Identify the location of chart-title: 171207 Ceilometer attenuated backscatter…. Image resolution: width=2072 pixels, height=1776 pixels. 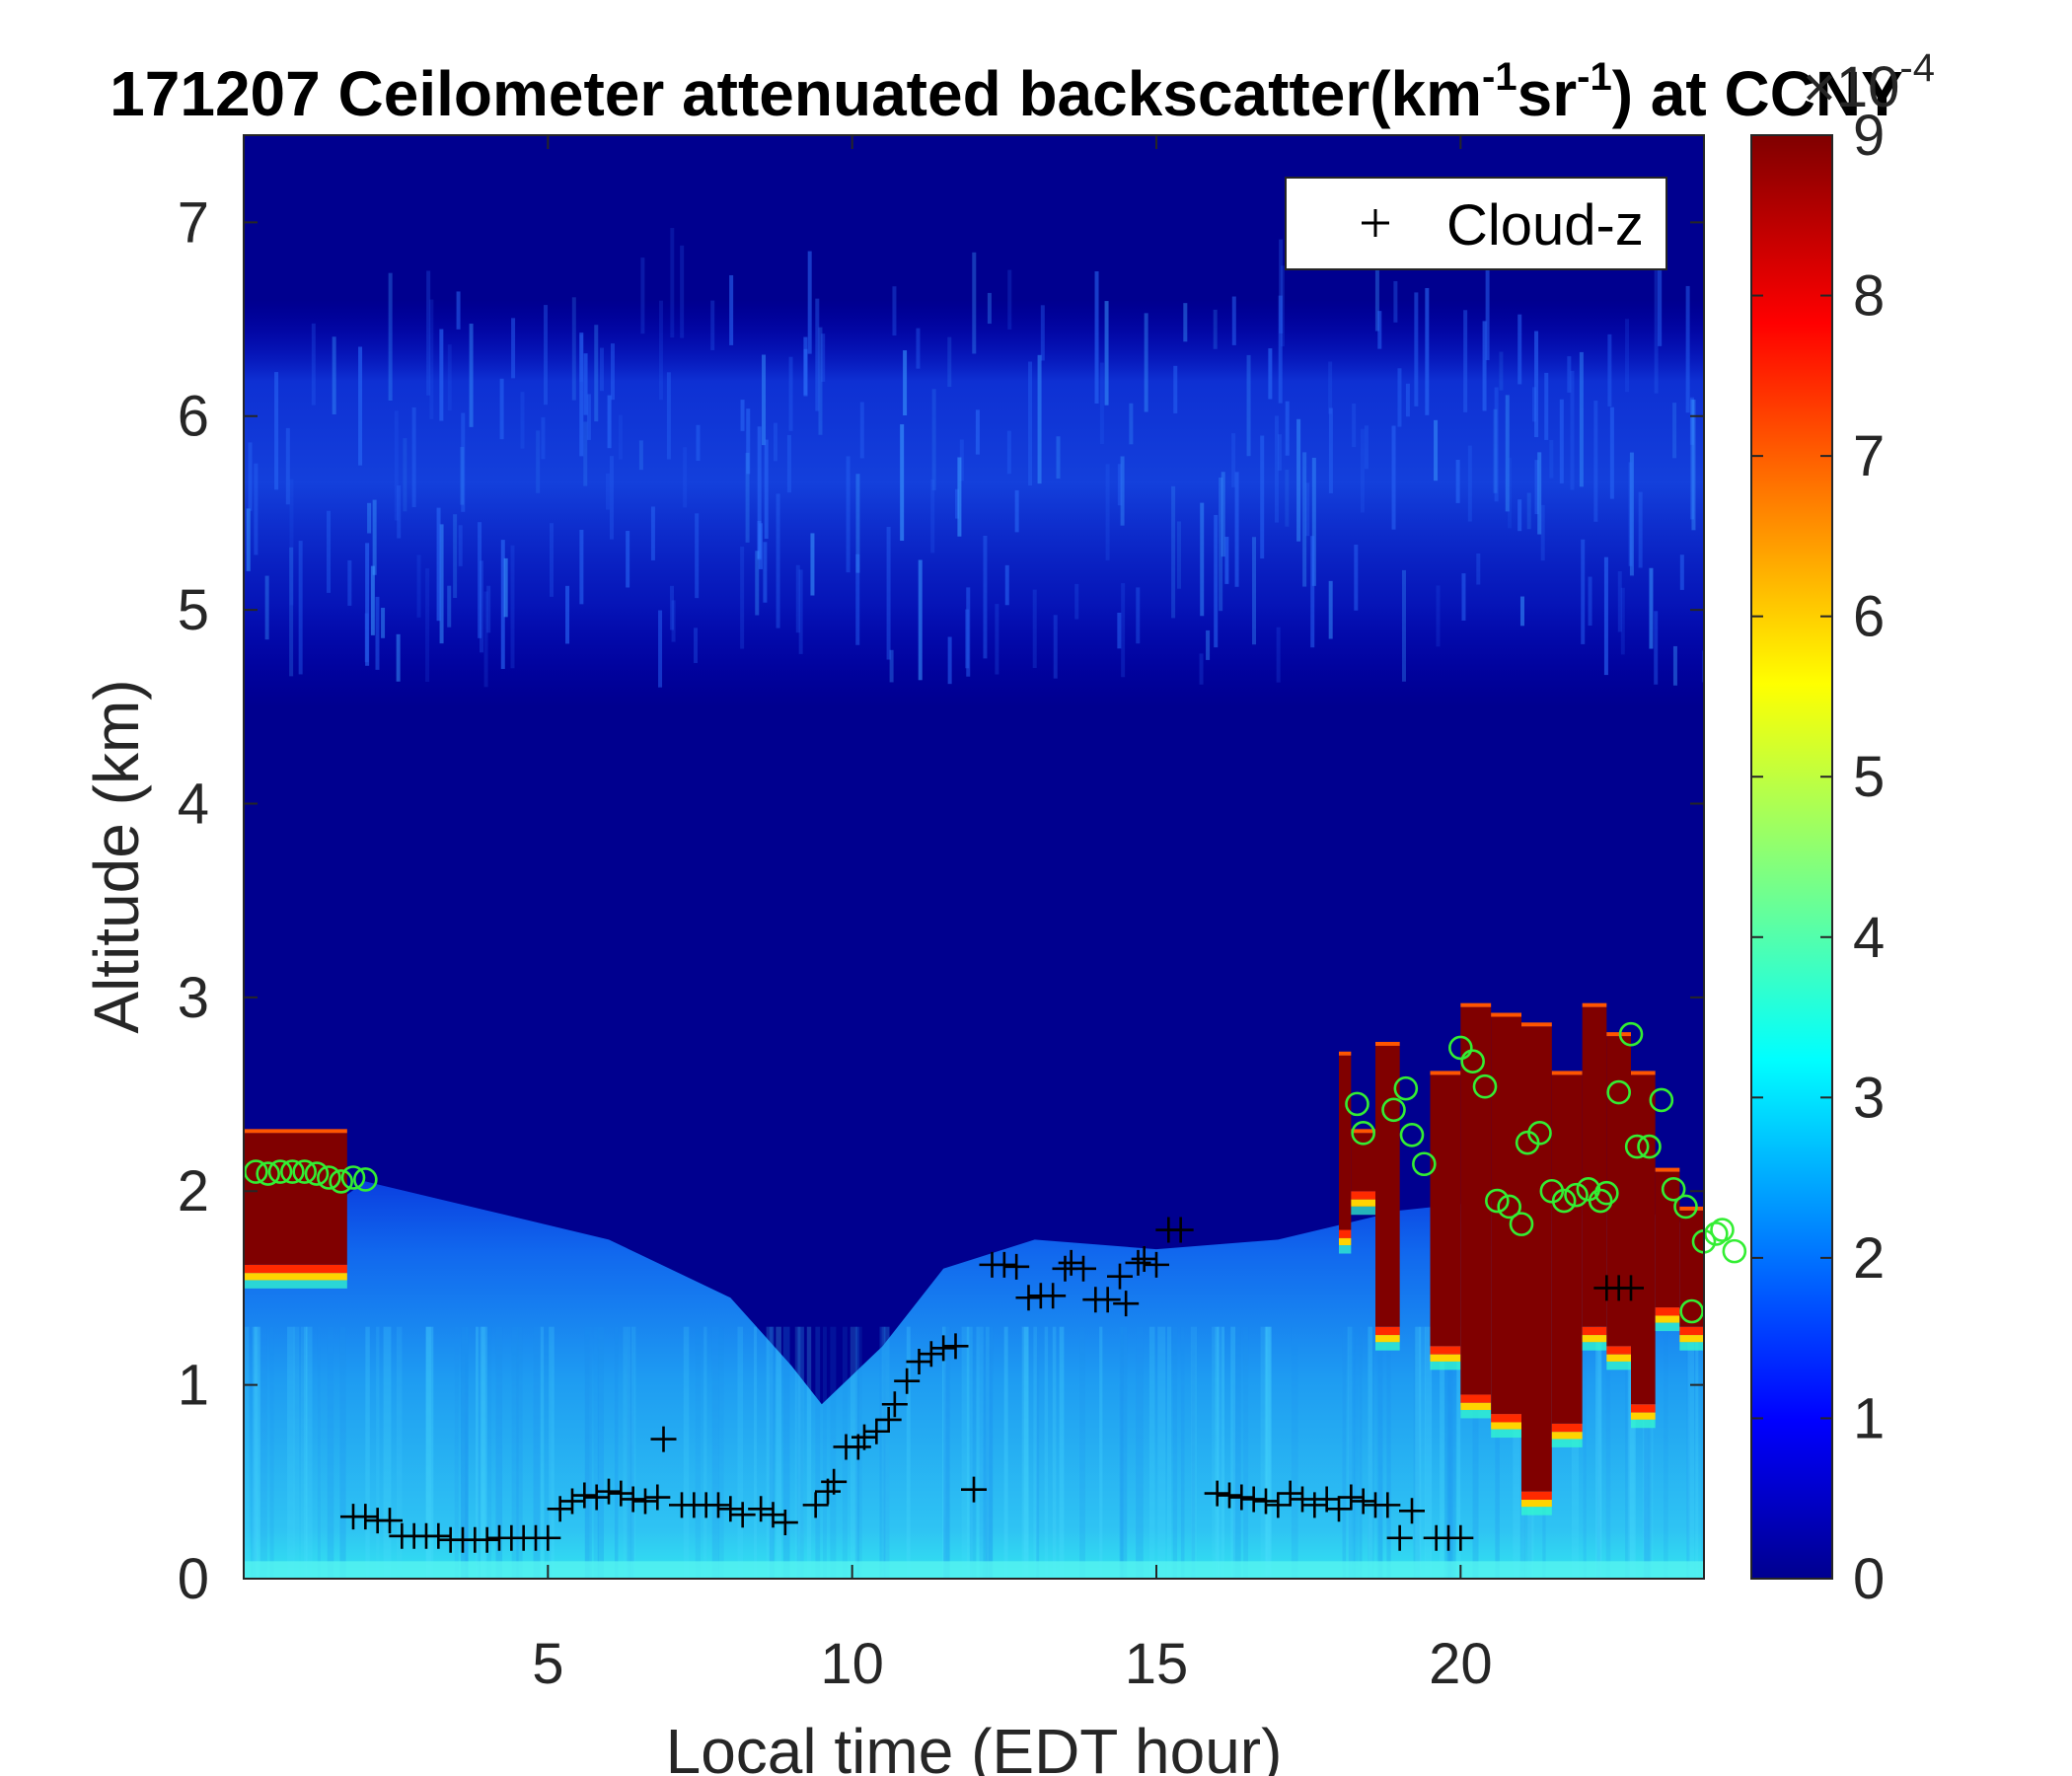
(1007, 92).